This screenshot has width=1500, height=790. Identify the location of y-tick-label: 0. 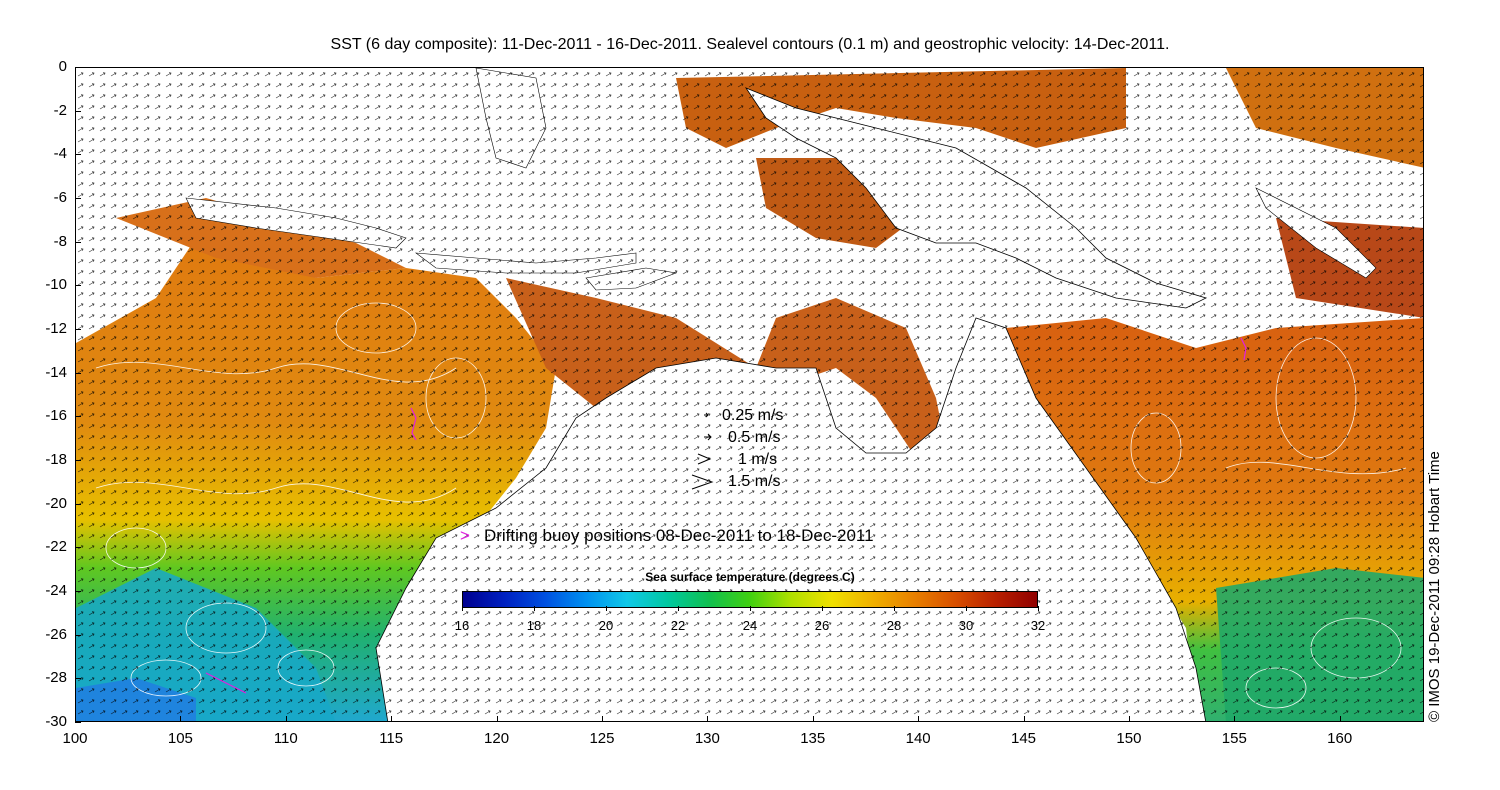
(62, 66).